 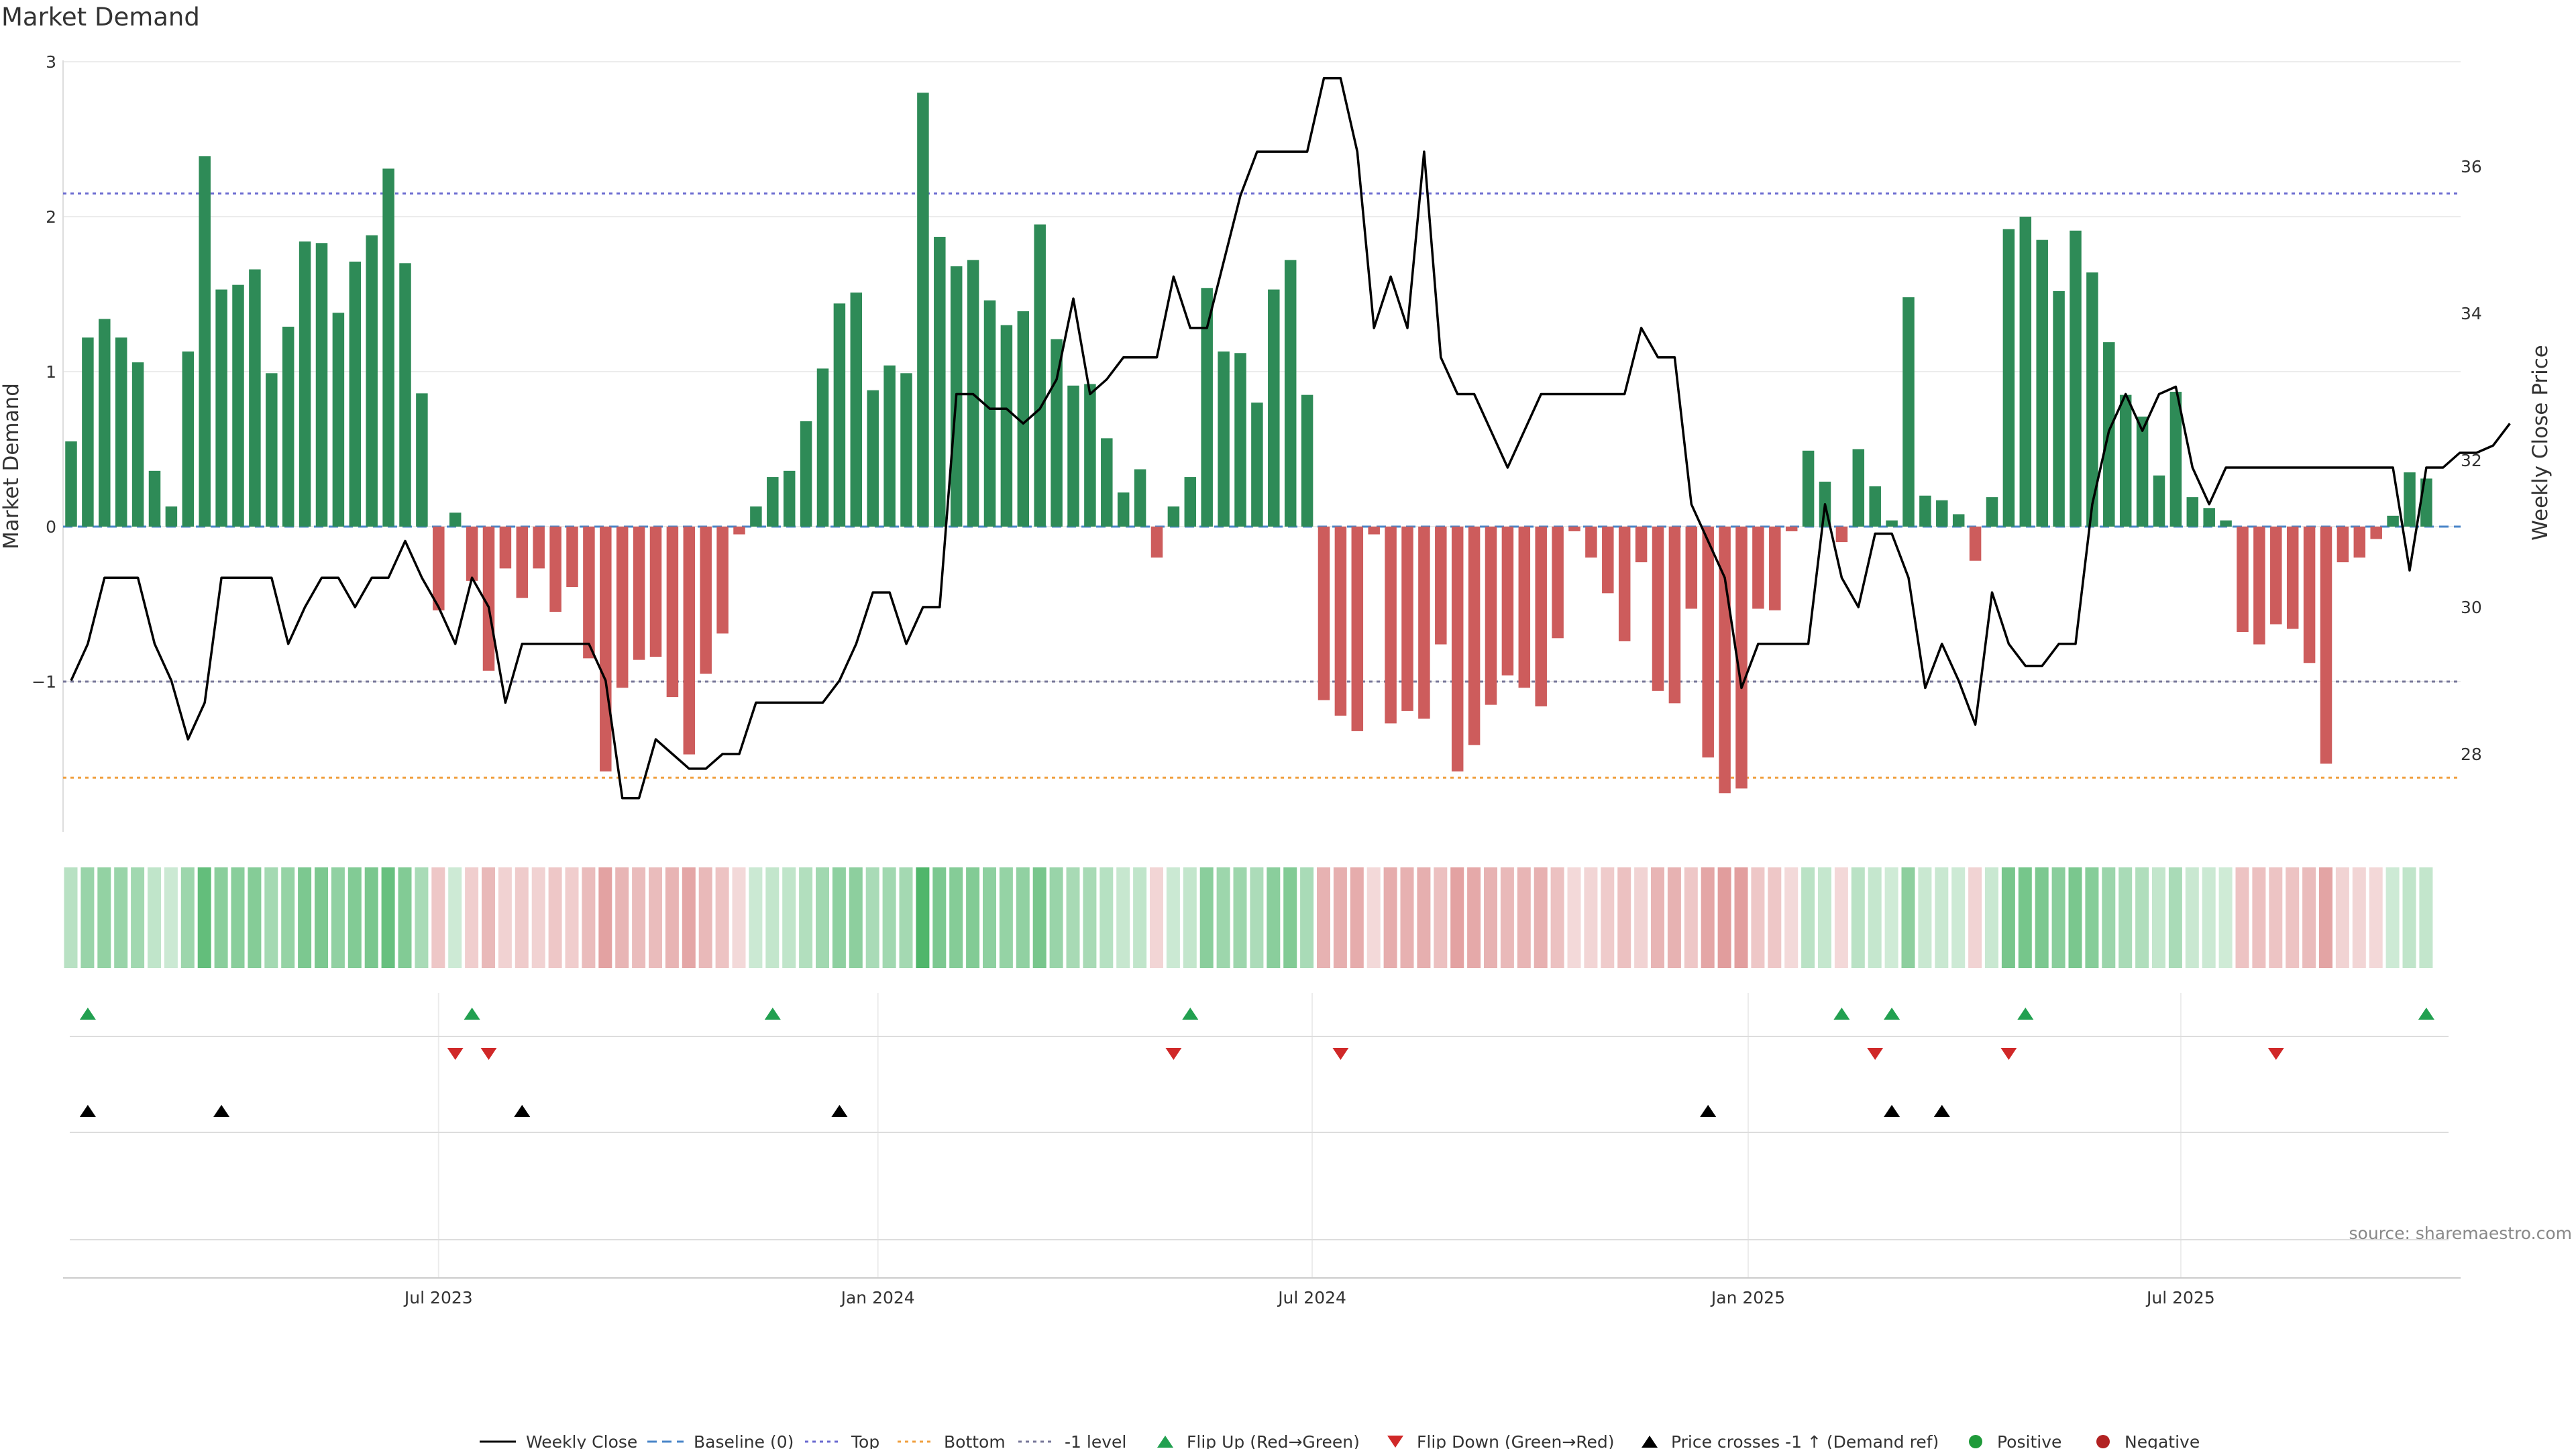 I want to click on x-tick-label: Jan 2025, so click(x=1747, y=1297).